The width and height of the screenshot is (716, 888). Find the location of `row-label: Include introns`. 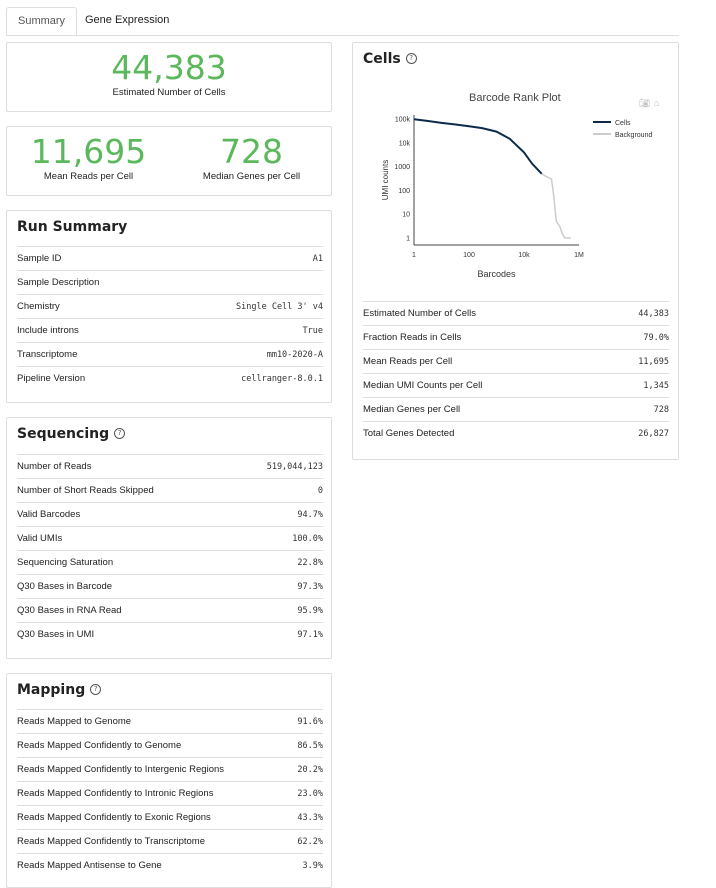

row-label: Include introns is located at coordinates (91, 330).